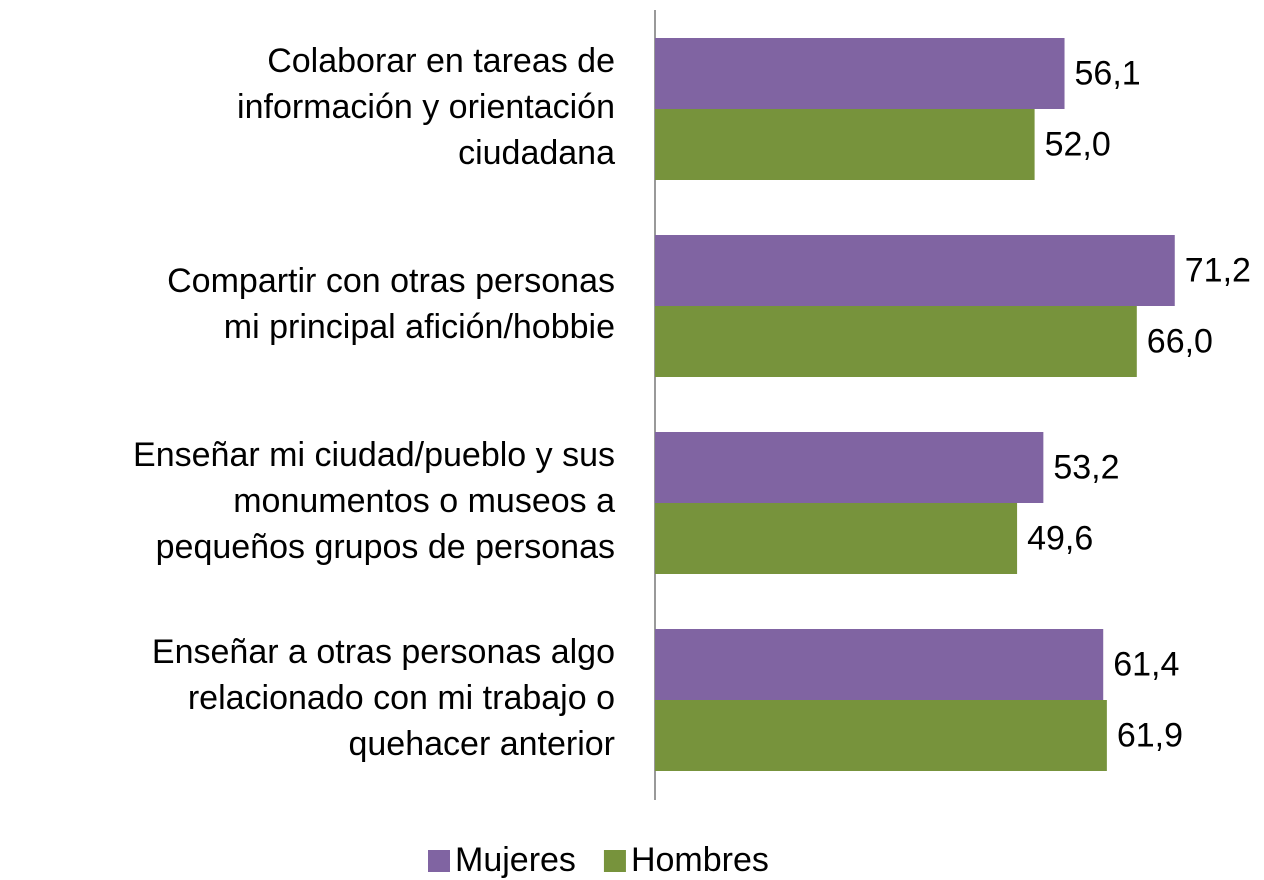  What do you see at coordinates (481, 744) in the screenshot?
I see `category-label: quehacer anterior` at bounding box center [481, 744].